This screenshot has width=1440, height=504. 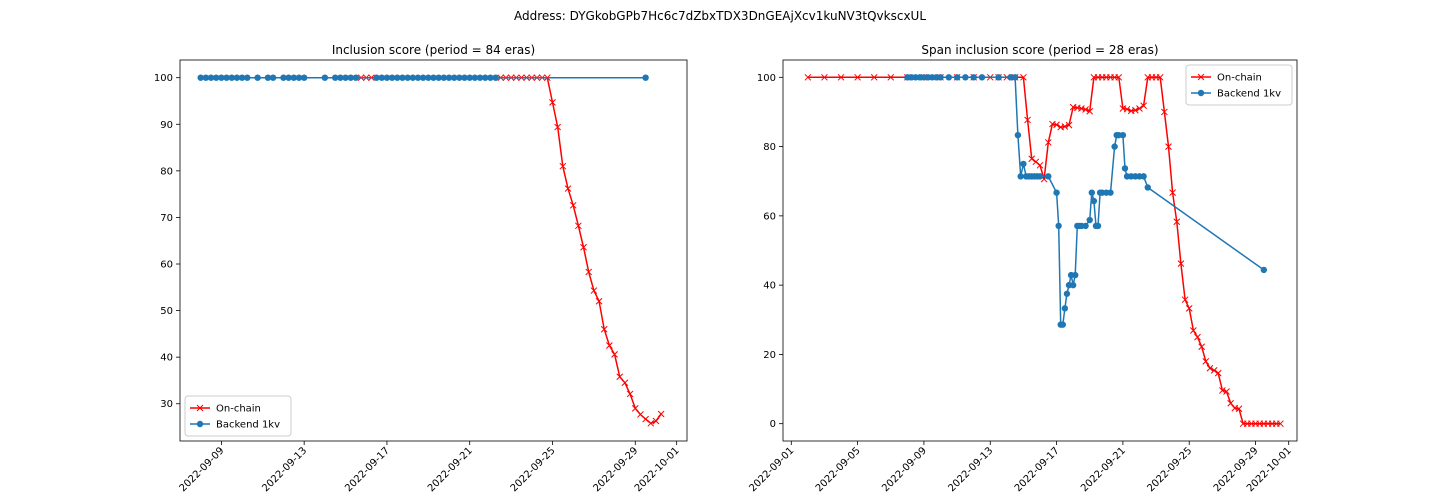 I want to click on x-tick-label: 2022-09-05, so click(x=838, y=469).